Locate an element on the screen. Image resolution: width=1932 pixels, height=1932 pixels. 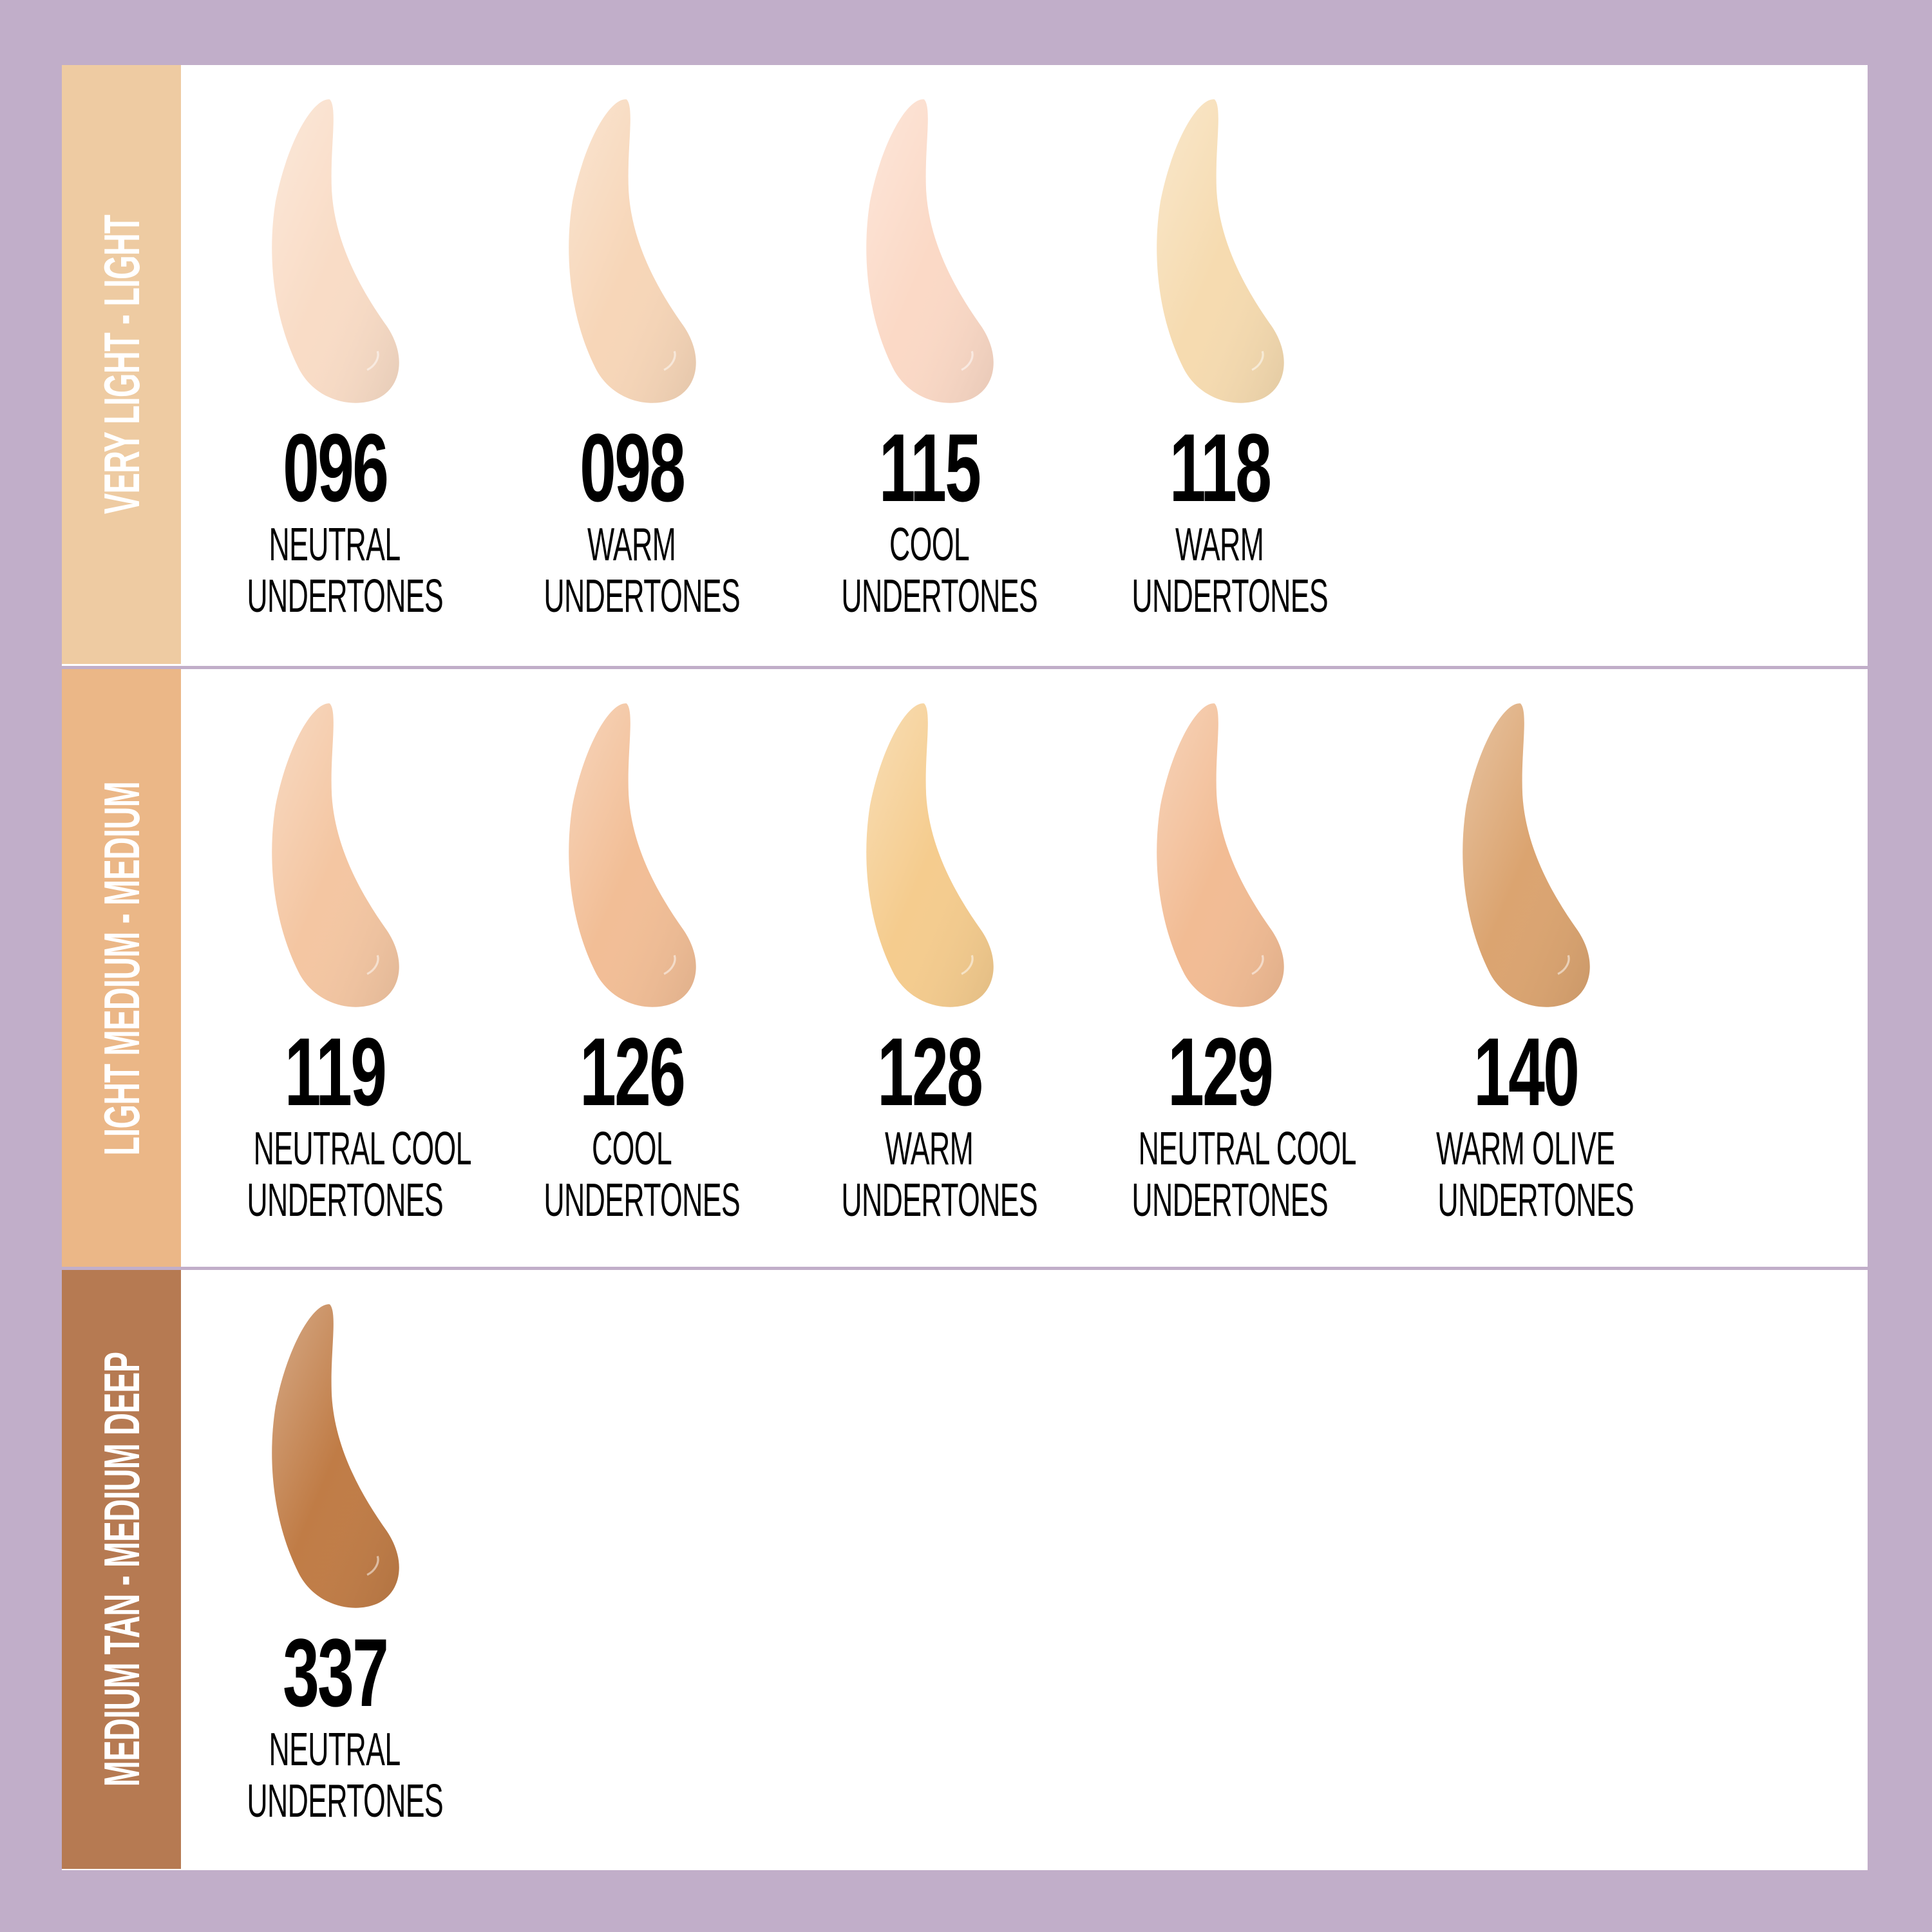
shade-number: 337 is located at coordinates (335, 1673).